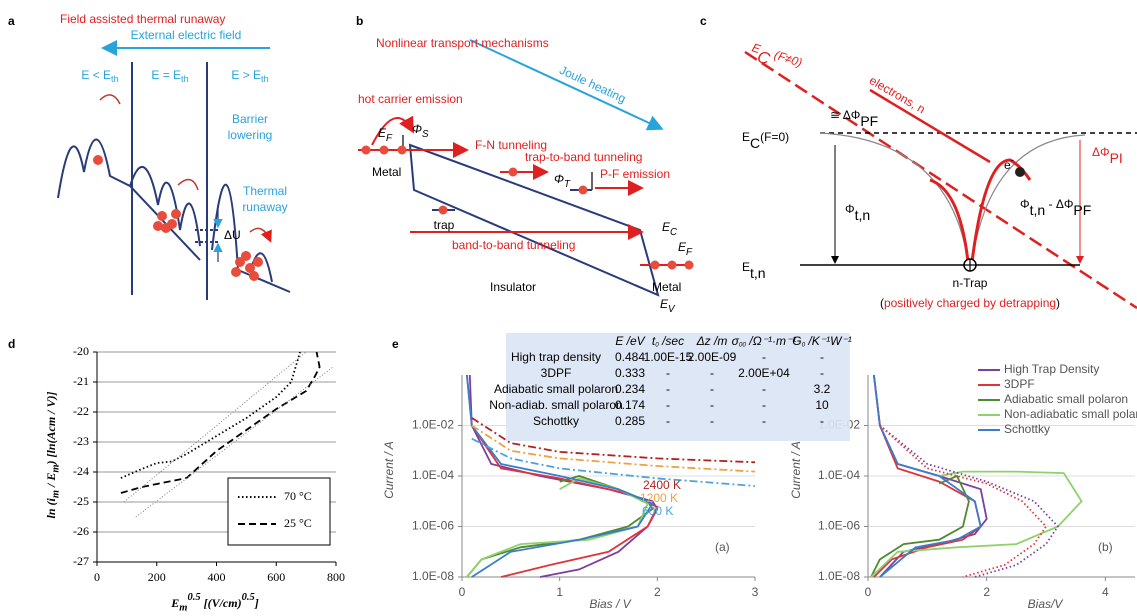 Image resolution: width=1137 pixels, height=616 pixels. What do you see at coordinates (81, 411) in the screenshot?
I see `y-tick-label: -22` at bounding box center [81, 411].